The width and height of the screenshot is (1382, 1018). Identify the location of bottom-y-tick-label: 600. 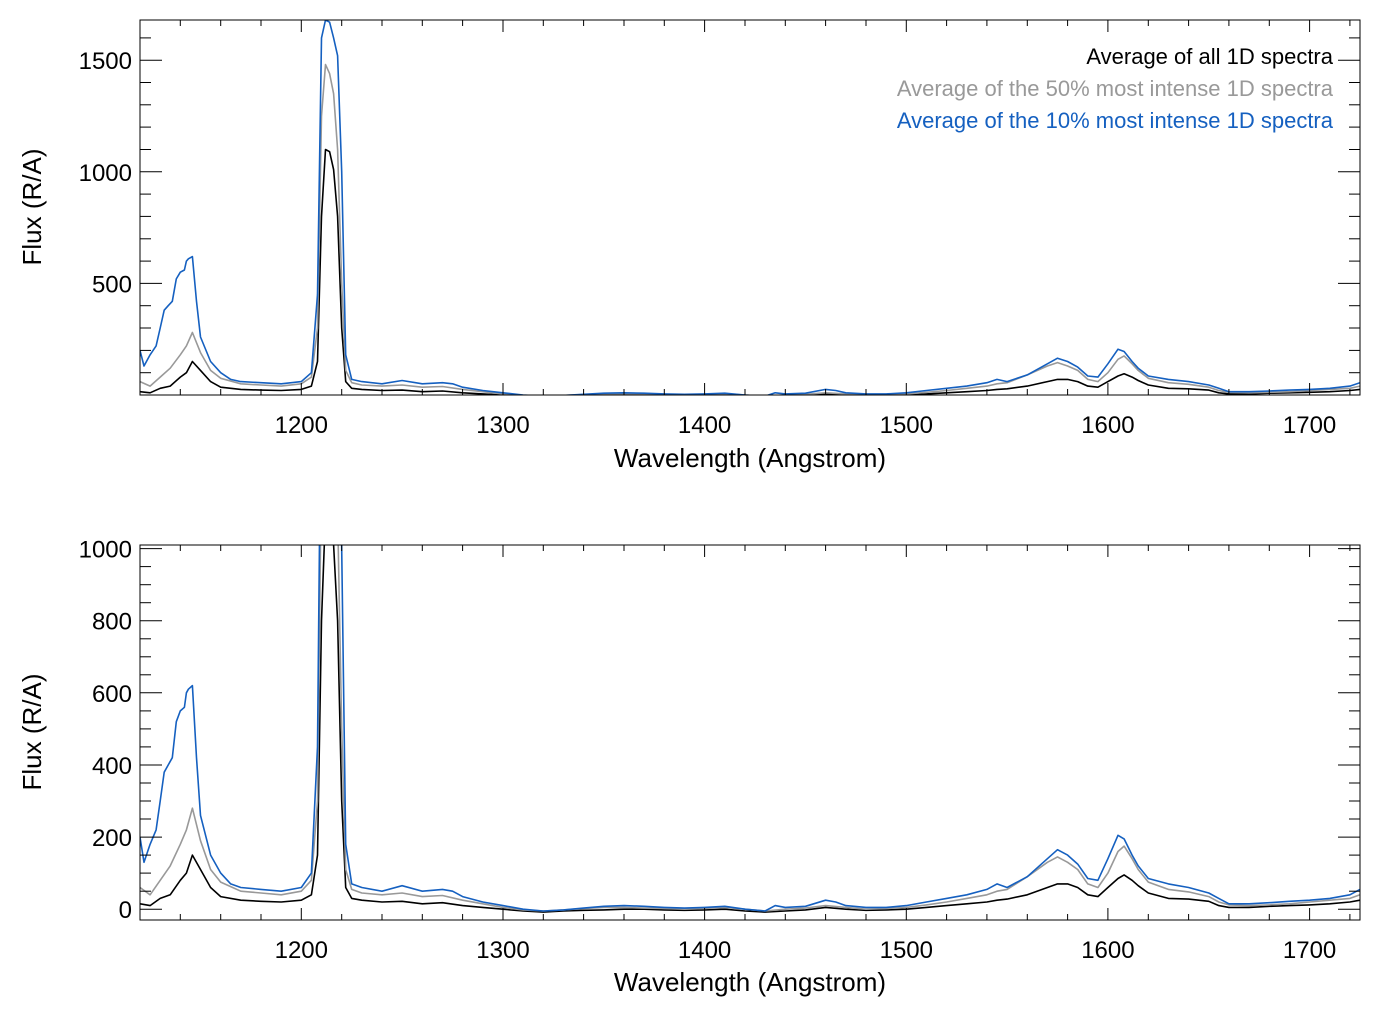
(112, 694).